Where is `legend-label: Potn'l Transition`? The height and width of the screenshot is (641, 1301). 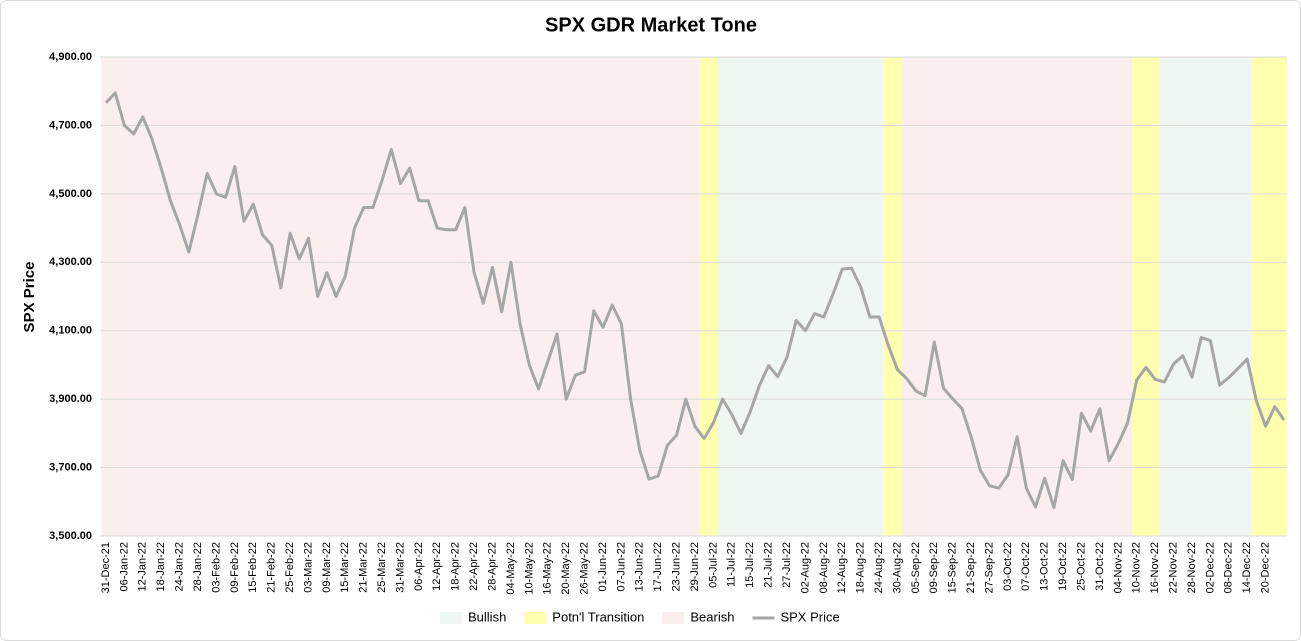
legend-label: Potn'l Transition is located at coordinates (598, 616).